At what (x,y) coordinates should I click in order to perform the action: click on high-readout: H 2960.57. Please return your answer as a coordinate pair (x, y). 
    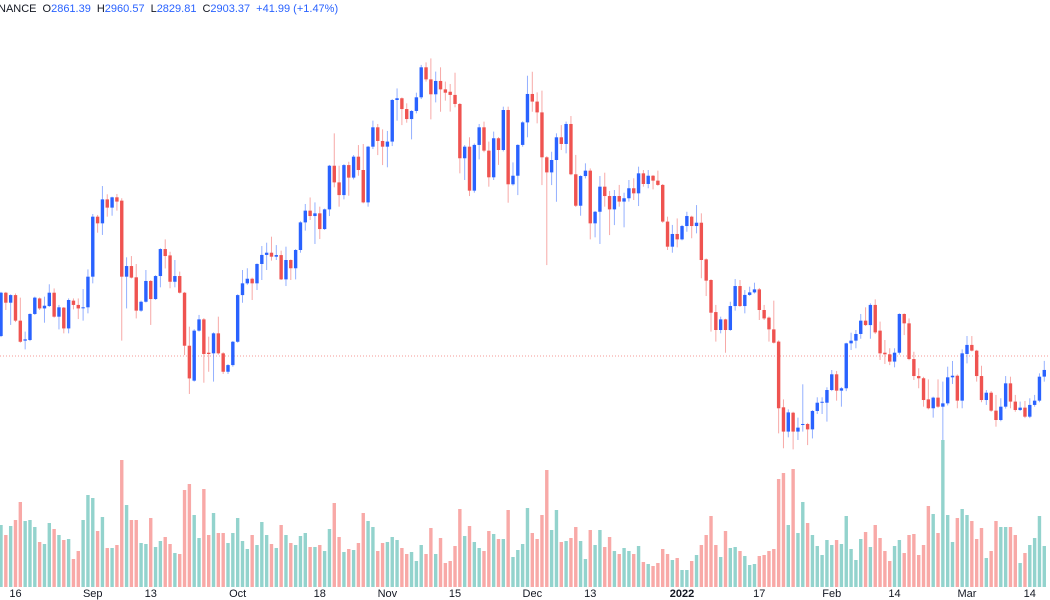
    Looking at the image, I should click on (121, 9).